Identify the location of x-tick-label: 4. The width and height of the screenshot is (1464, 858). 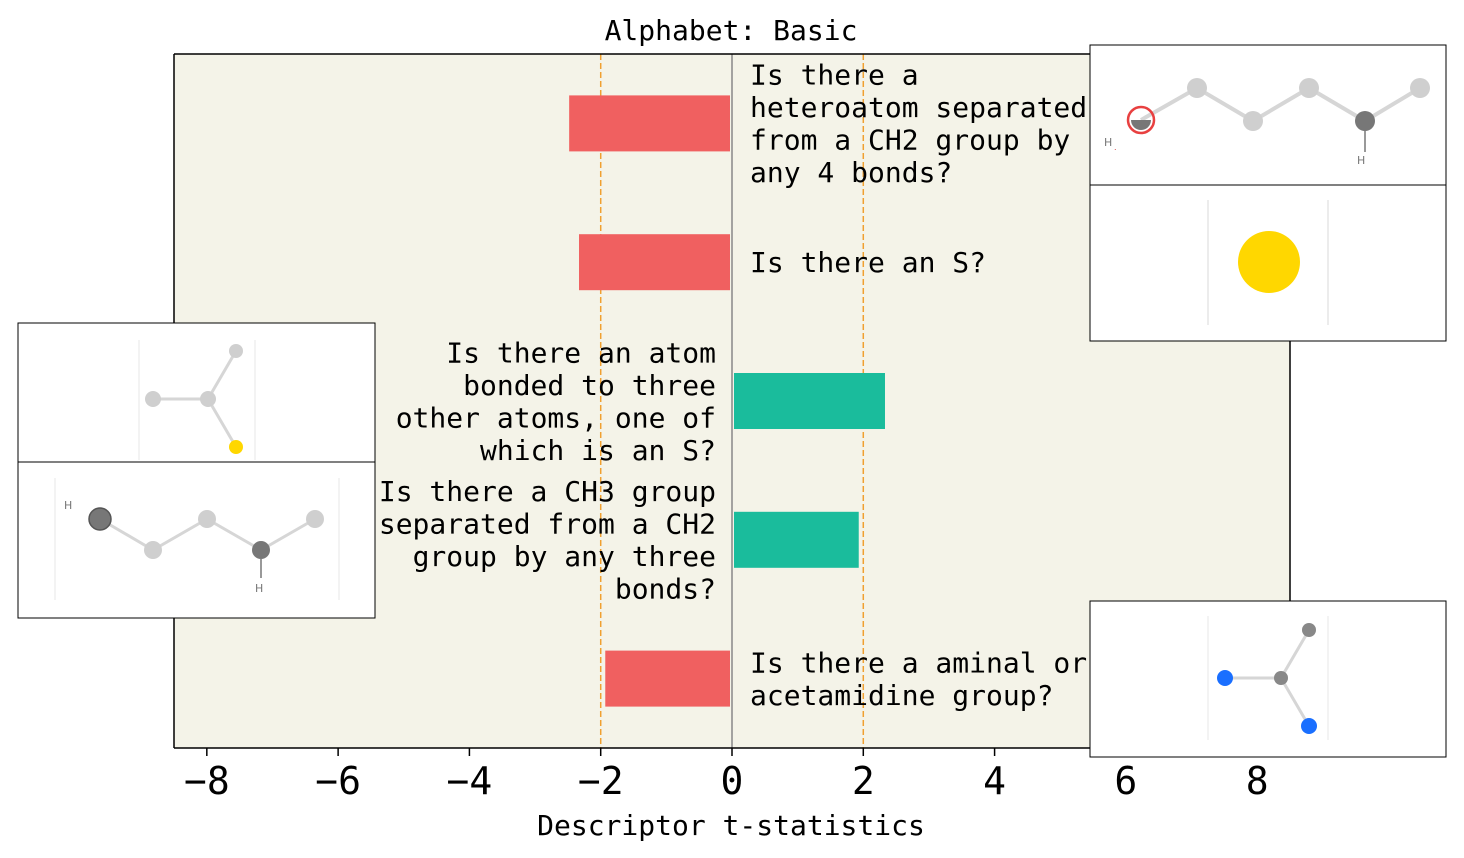
(994, 781).